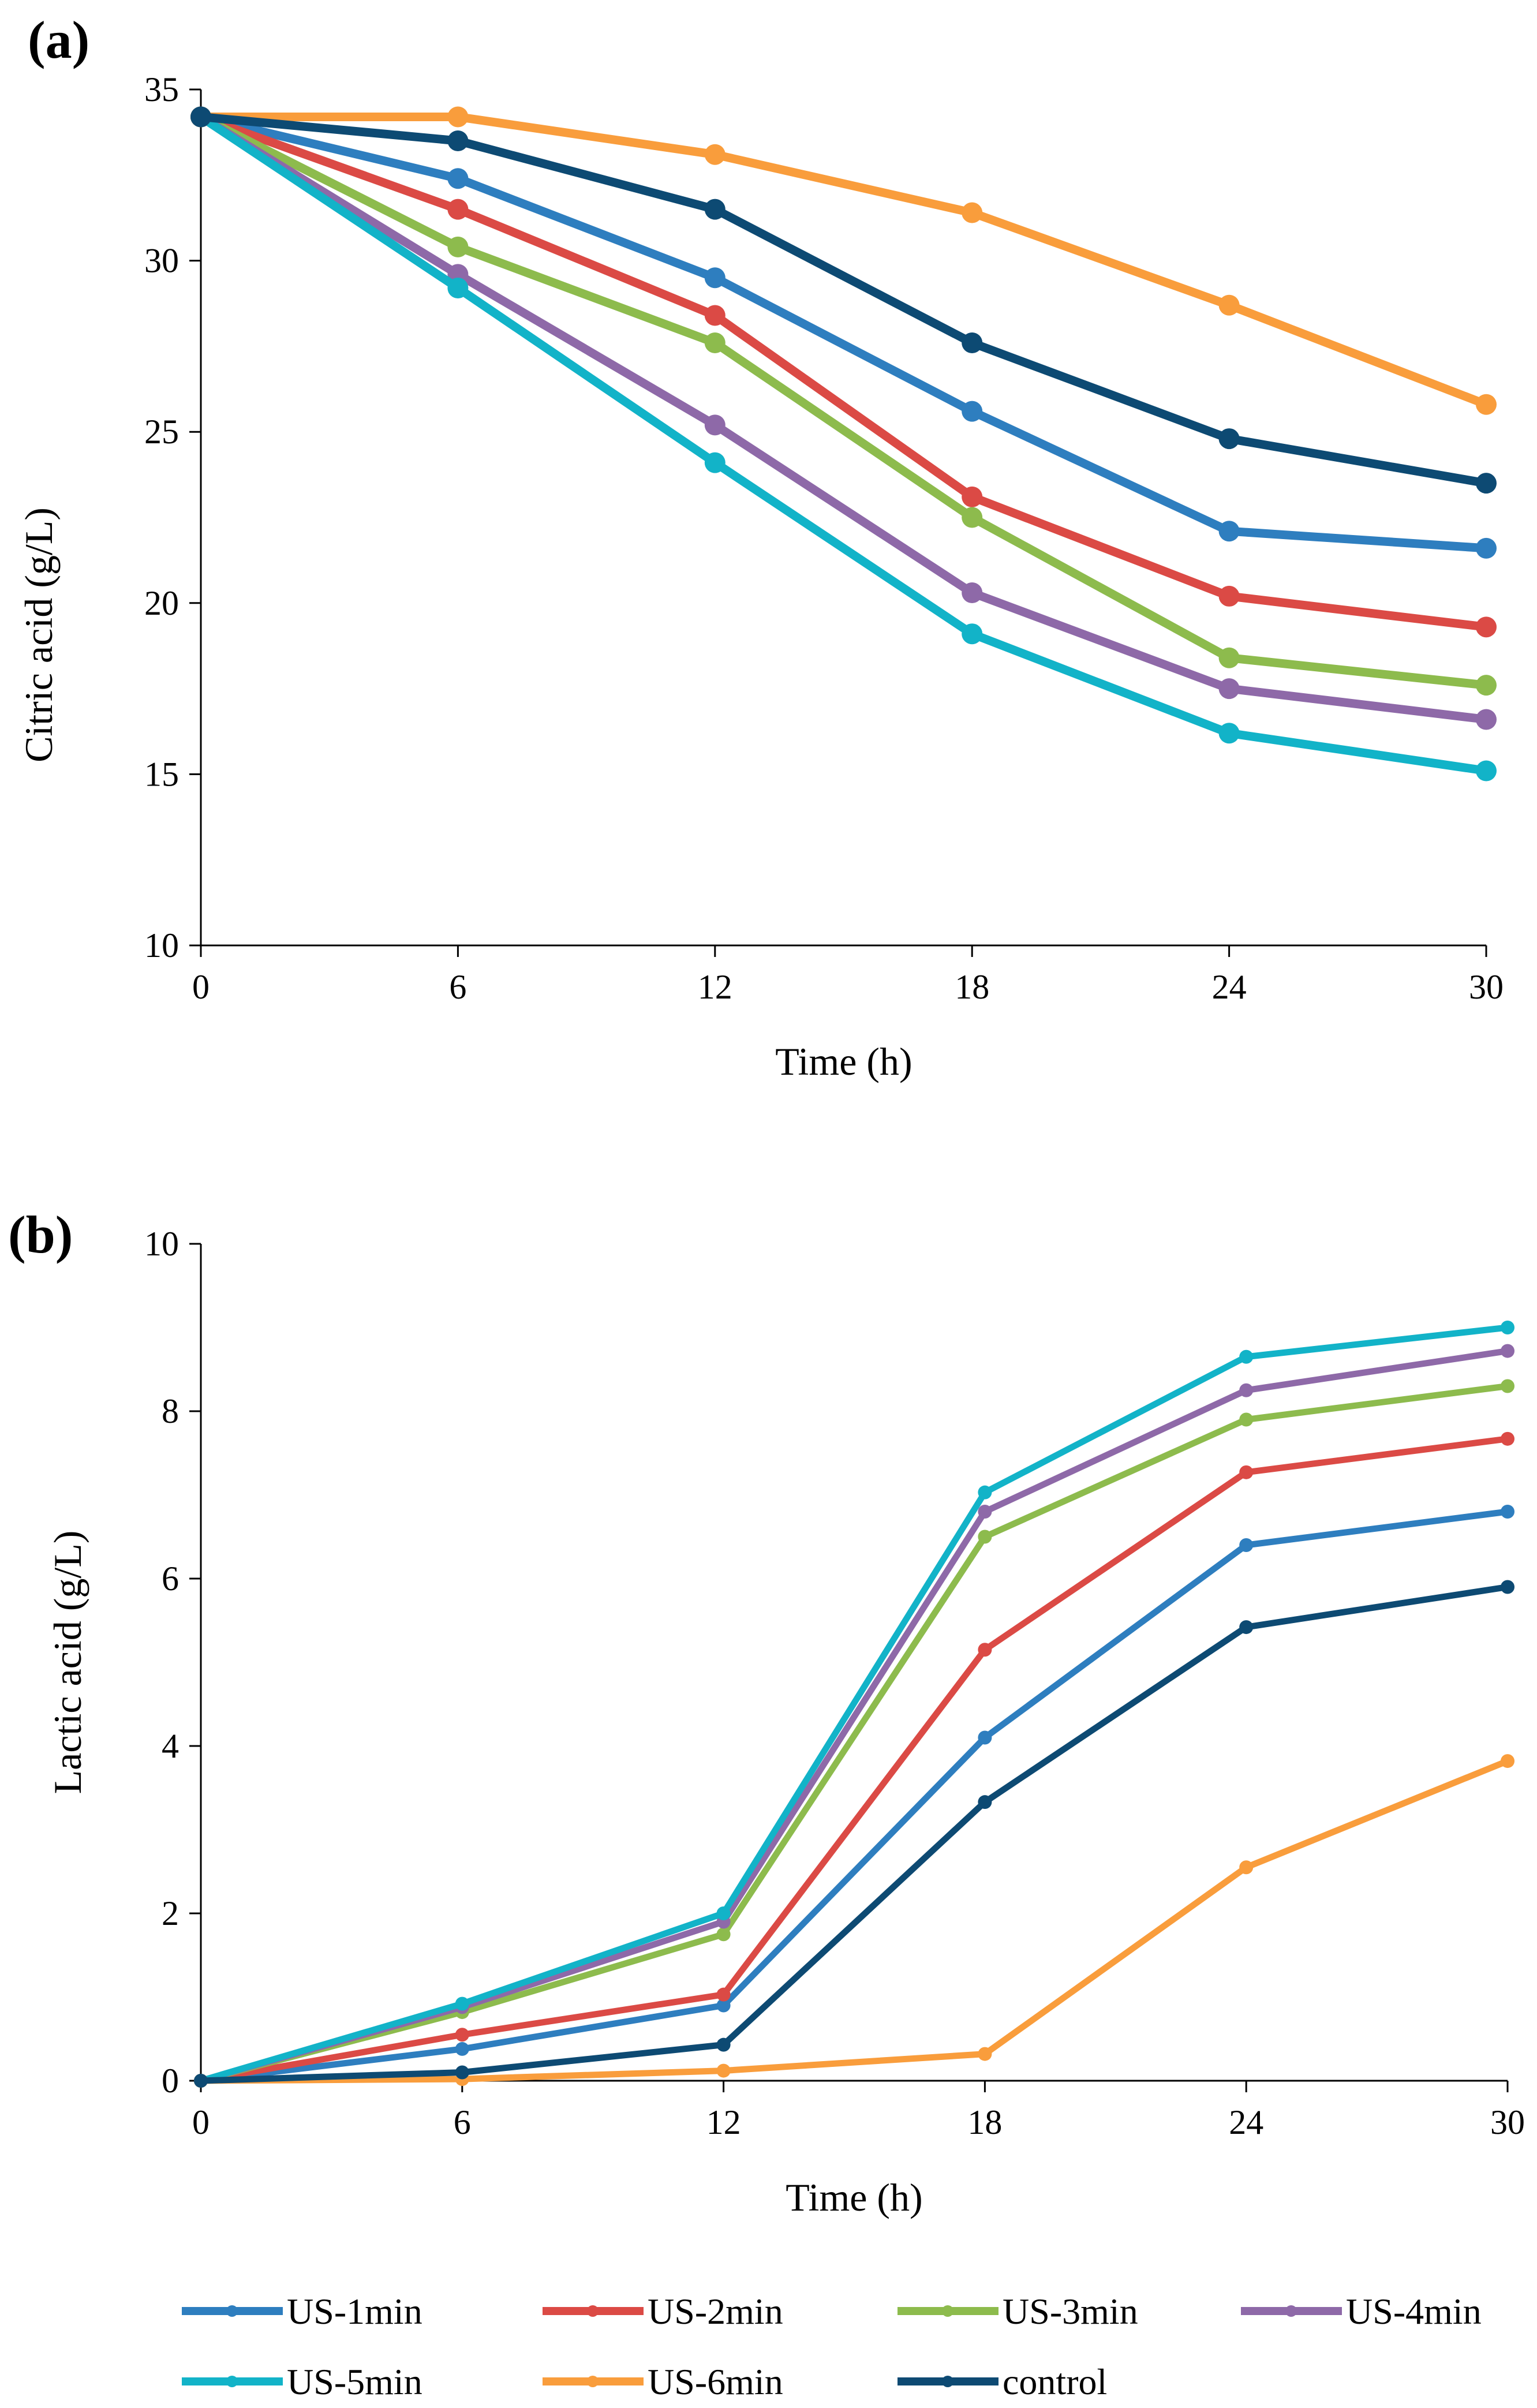 Image resolution: width=1537 pixels, height=2408 pixels. I want to click on chart-a-line-control, so click(843, 300).